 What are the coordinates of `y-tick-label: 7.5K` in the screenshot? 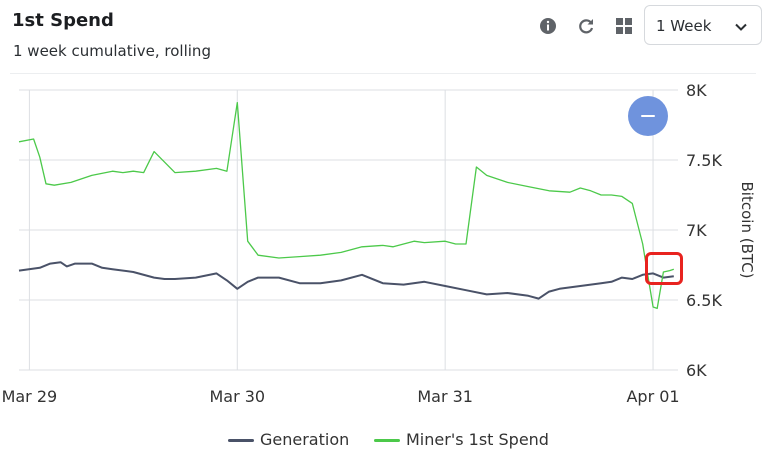 It's located at (704, 160).